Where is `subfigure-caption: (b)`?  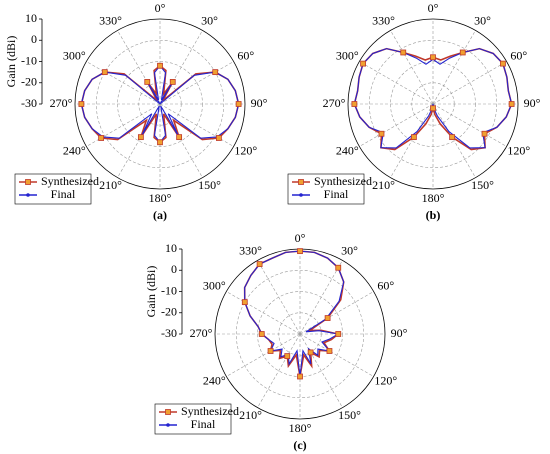
subfigure-caption: (b) is located at coordinates (433, 215).